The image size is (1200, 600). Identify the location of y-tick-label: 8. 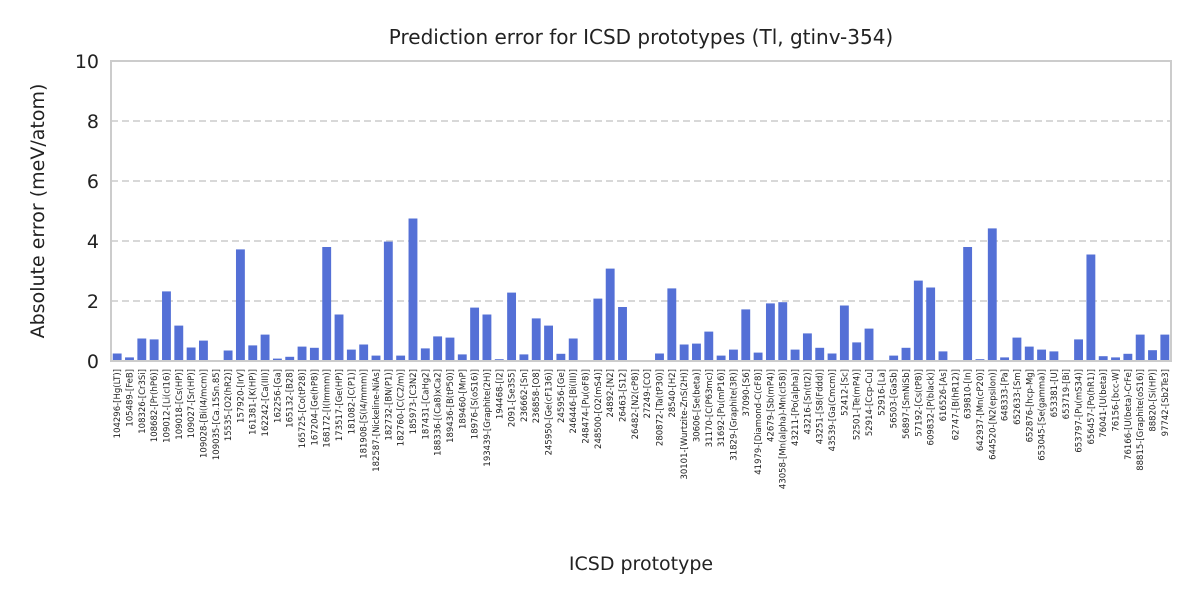
(93, 122).